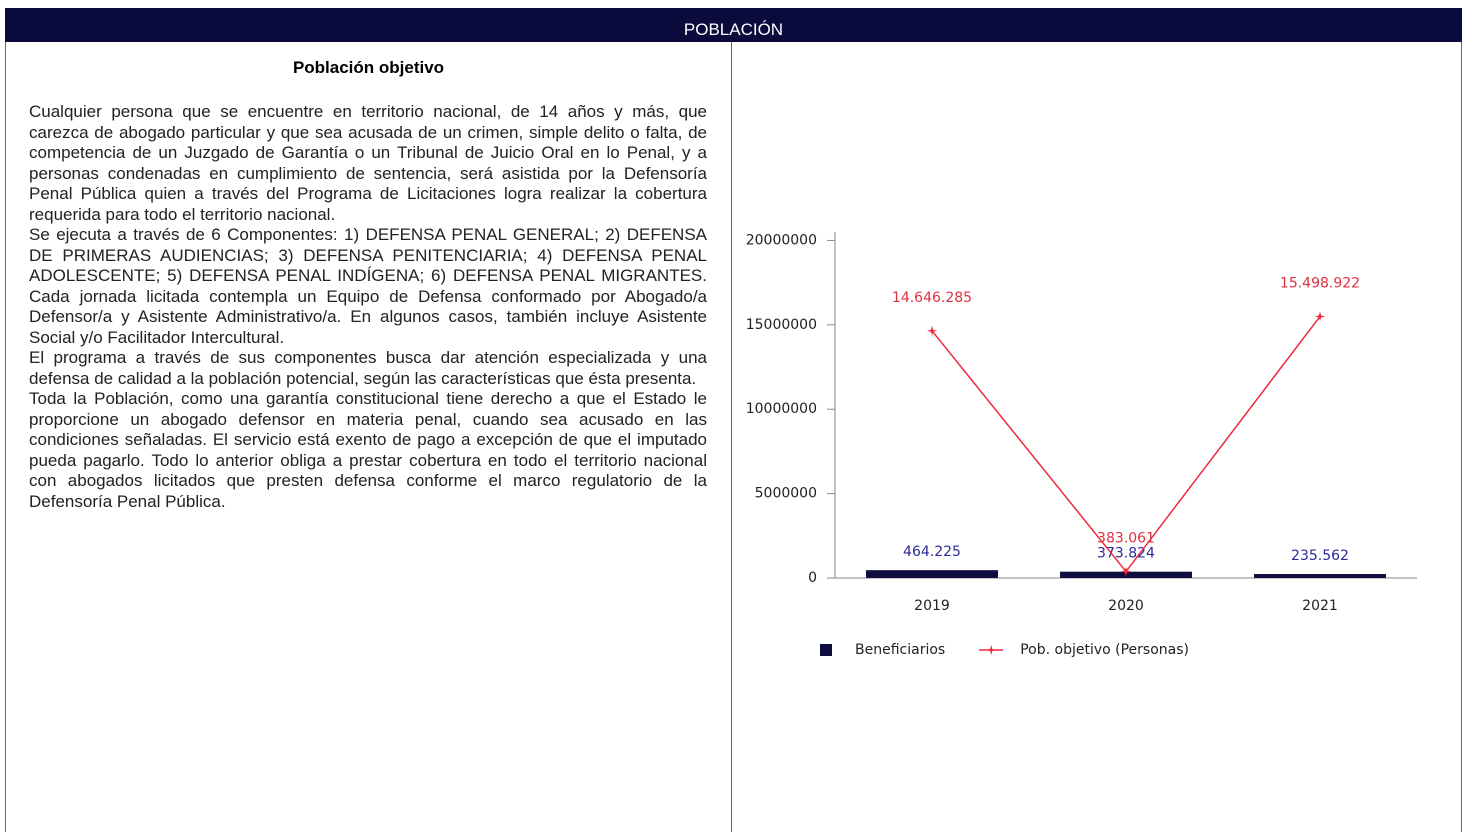 The height and width of the screenshot is (832, 1468). Describe the element at coordinates (900, 650) in the screenshot. I see `legend-label: Beneficiarios` at that location.